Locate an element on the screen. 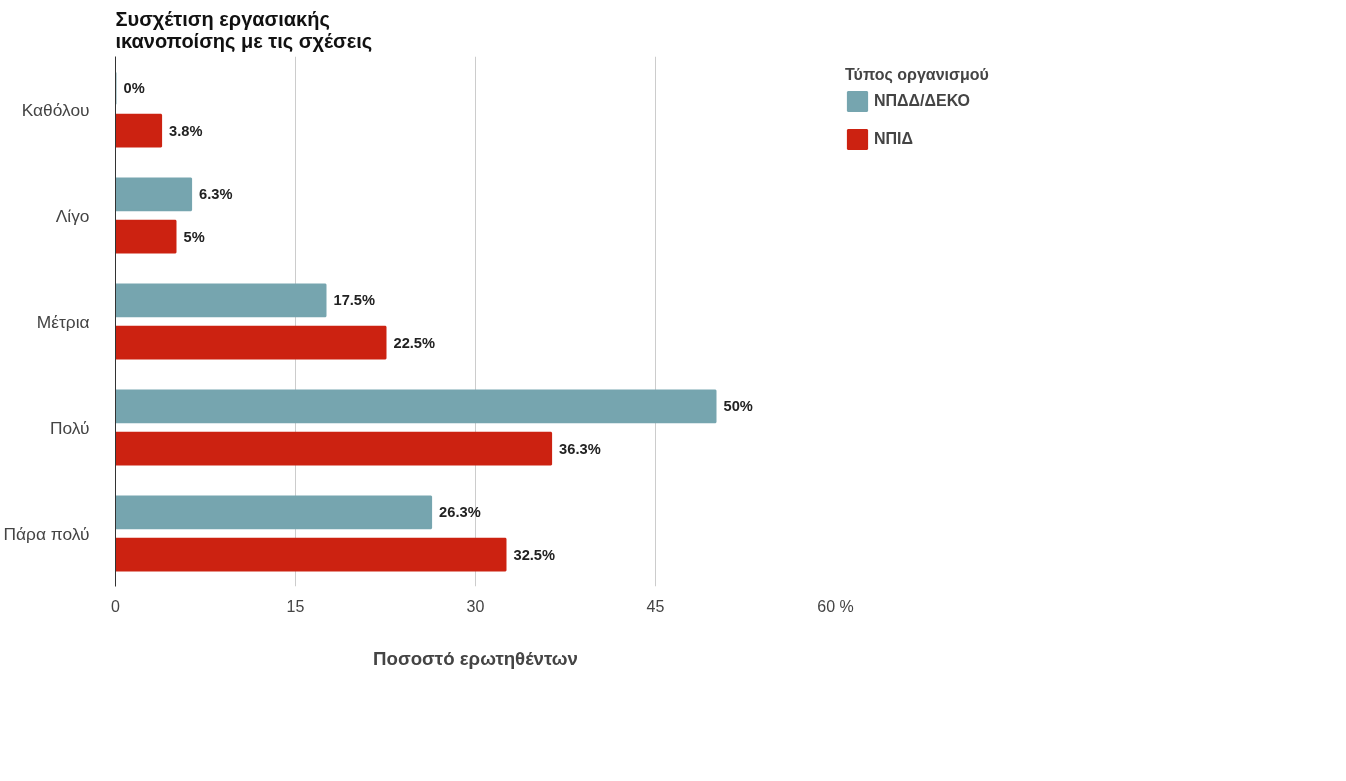 The width and height of the screenshot is (1346, 781). legend-title: Τύπος οργανισμού is located at coordinates (917, 75).